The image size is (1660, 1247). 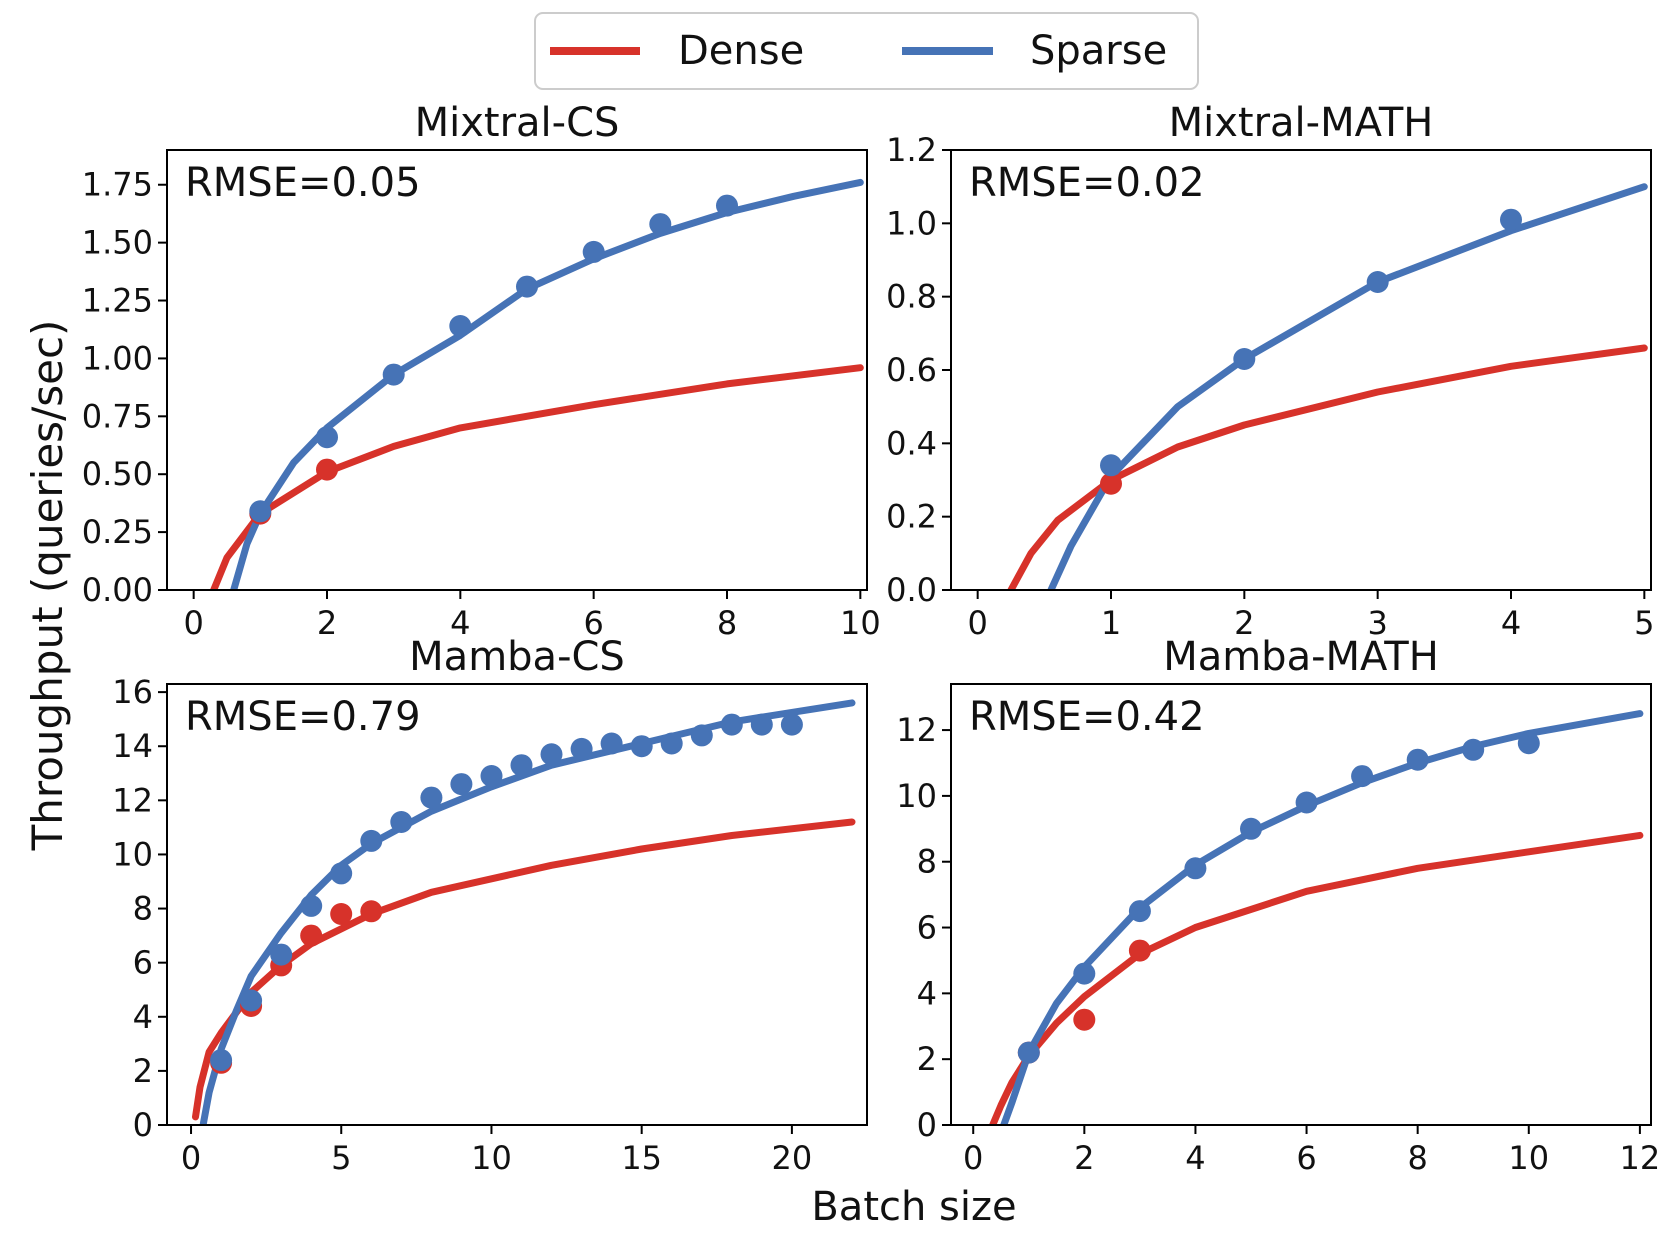 What do you see at coordinates (977, 623) in the screenshot?
I see `mixtral-math-x-tick-label: 0` at bounding box center [977, 623].